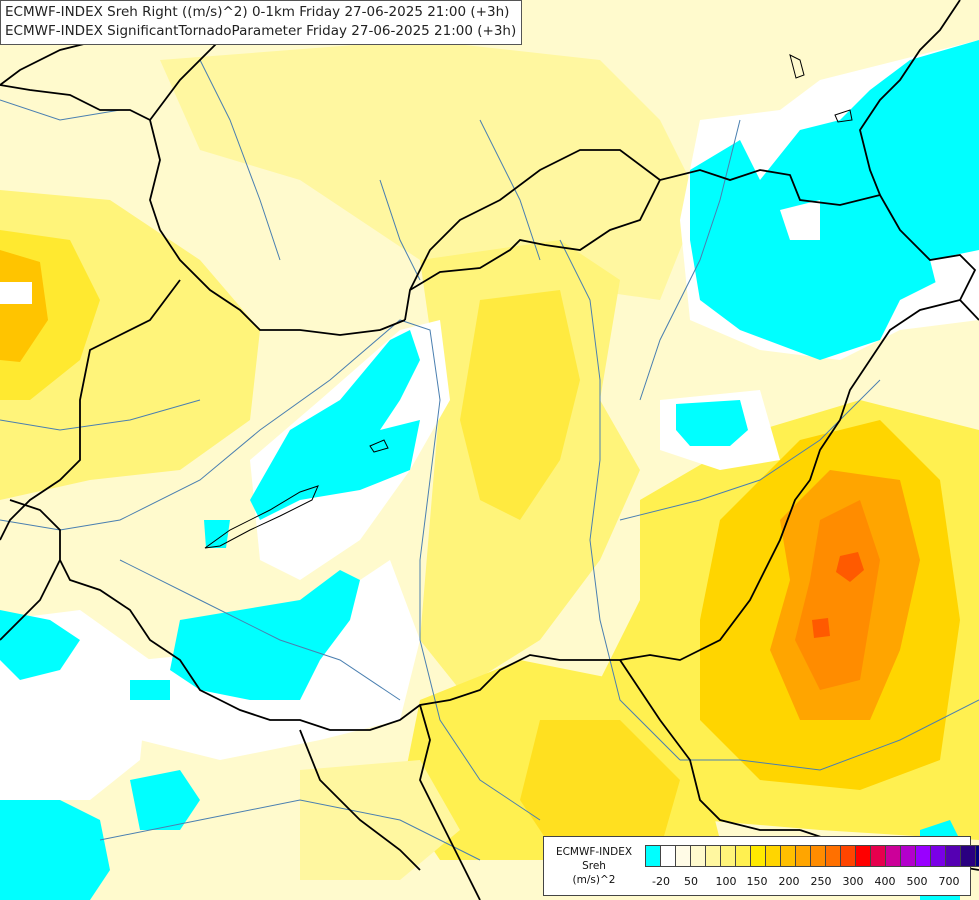 Image resolution: width=979 pixels, height=900 pixels. I want to click on border-poland, so click(50, 62).